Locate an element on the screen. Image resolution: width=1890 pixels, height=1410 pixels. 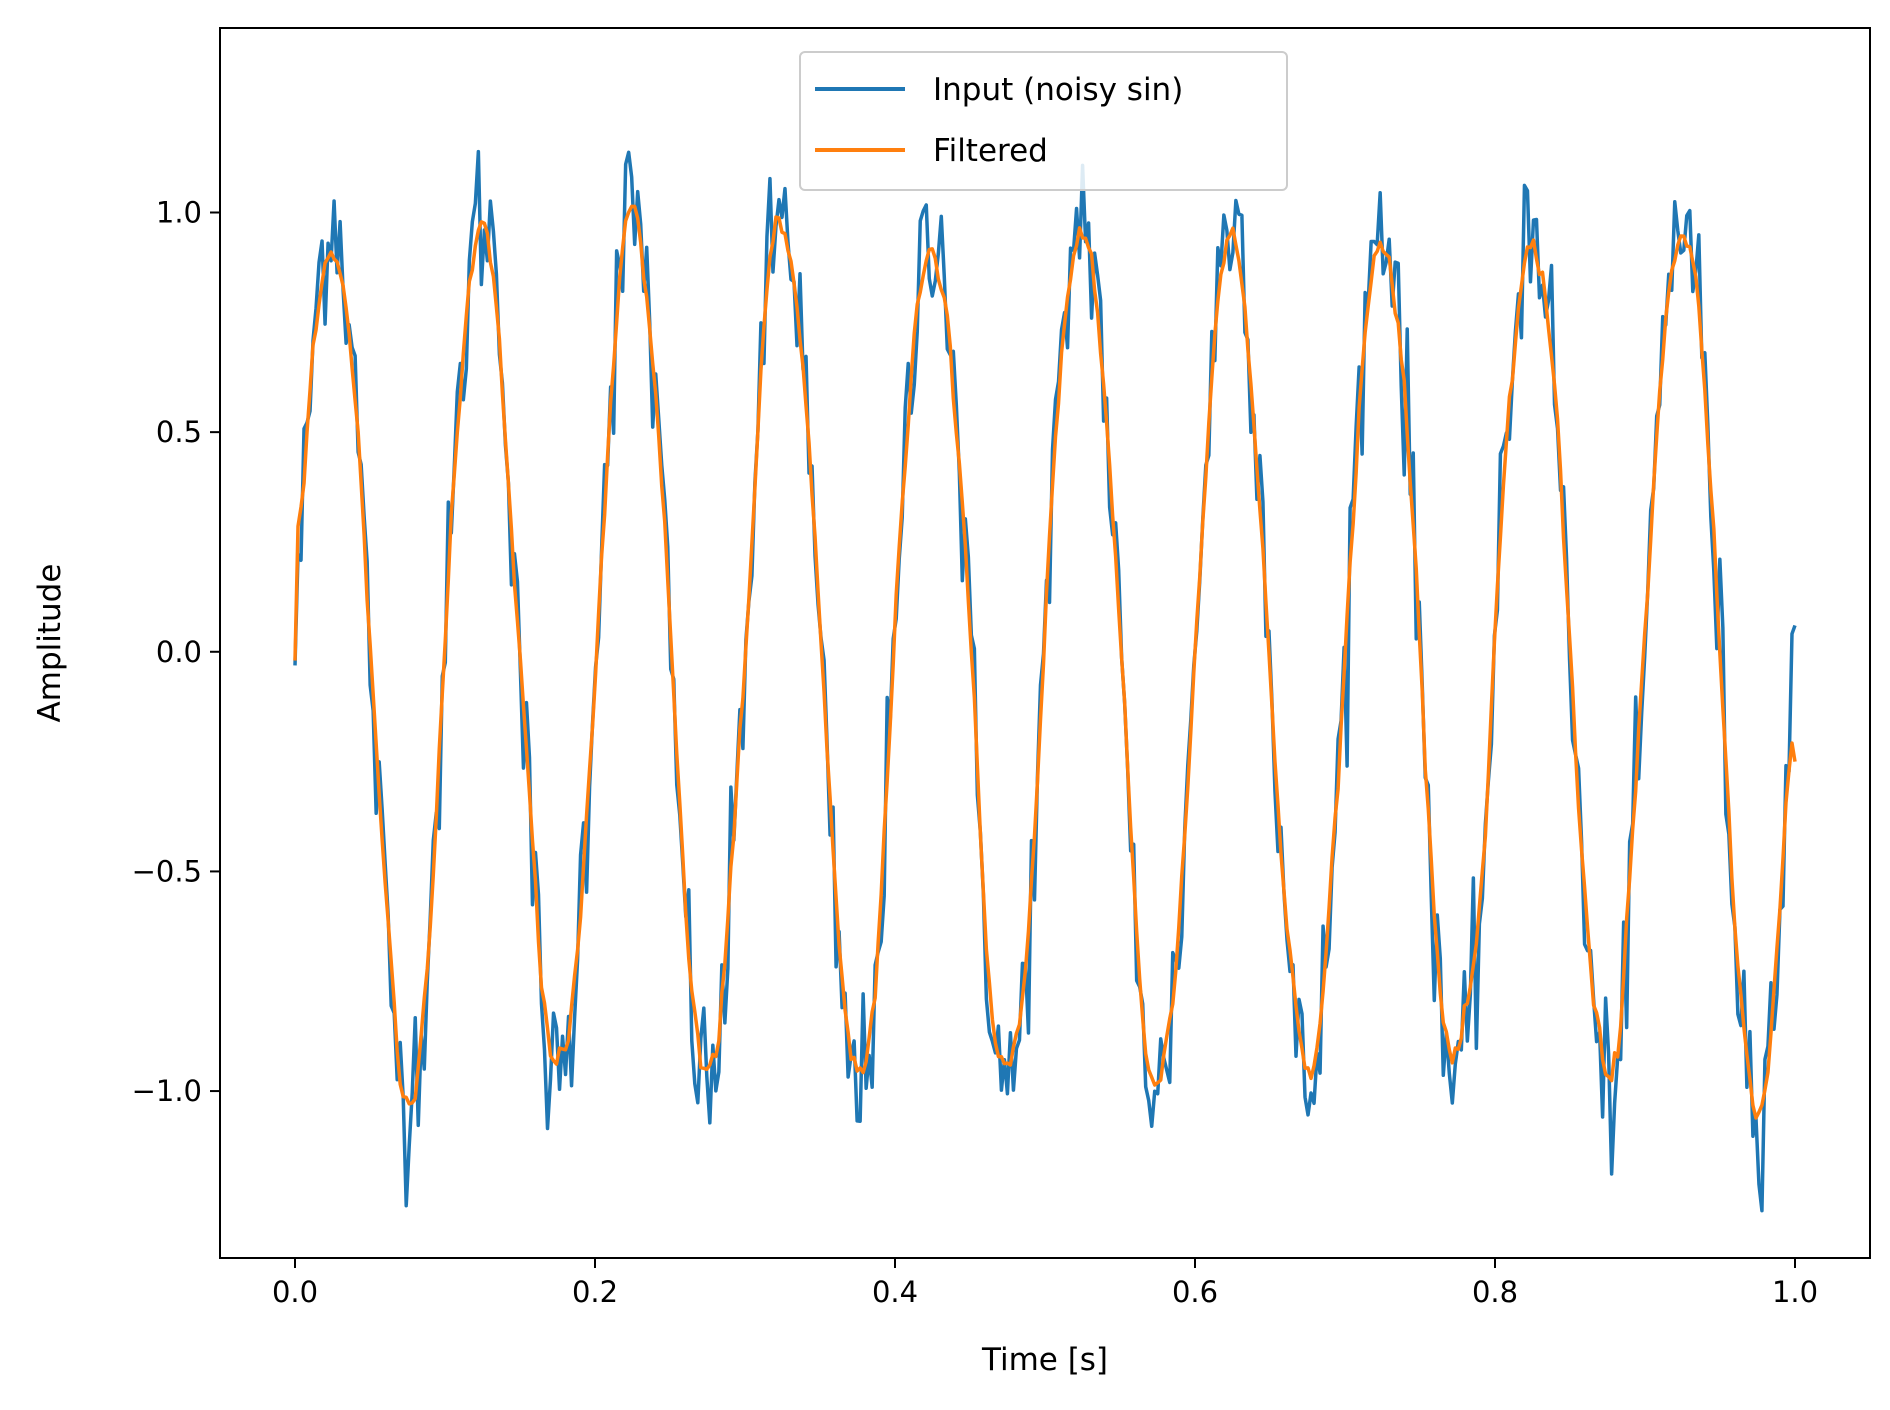
y-tick-label: 0.0 is located at coordinates (179, 652).